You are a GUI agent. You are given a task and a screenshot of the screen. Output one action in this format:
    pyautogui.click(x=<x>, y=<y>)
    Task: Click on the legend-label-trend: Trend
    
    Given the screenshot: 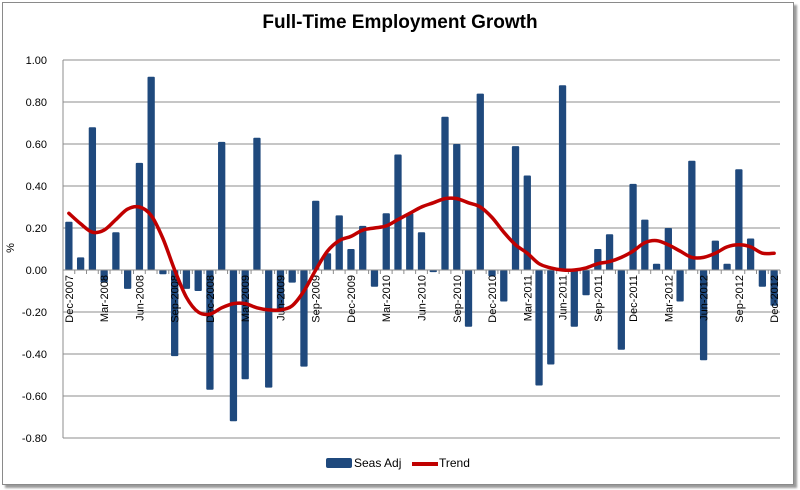 What is the action you would take?
    pyautogui.click(x=454, y=463)
    